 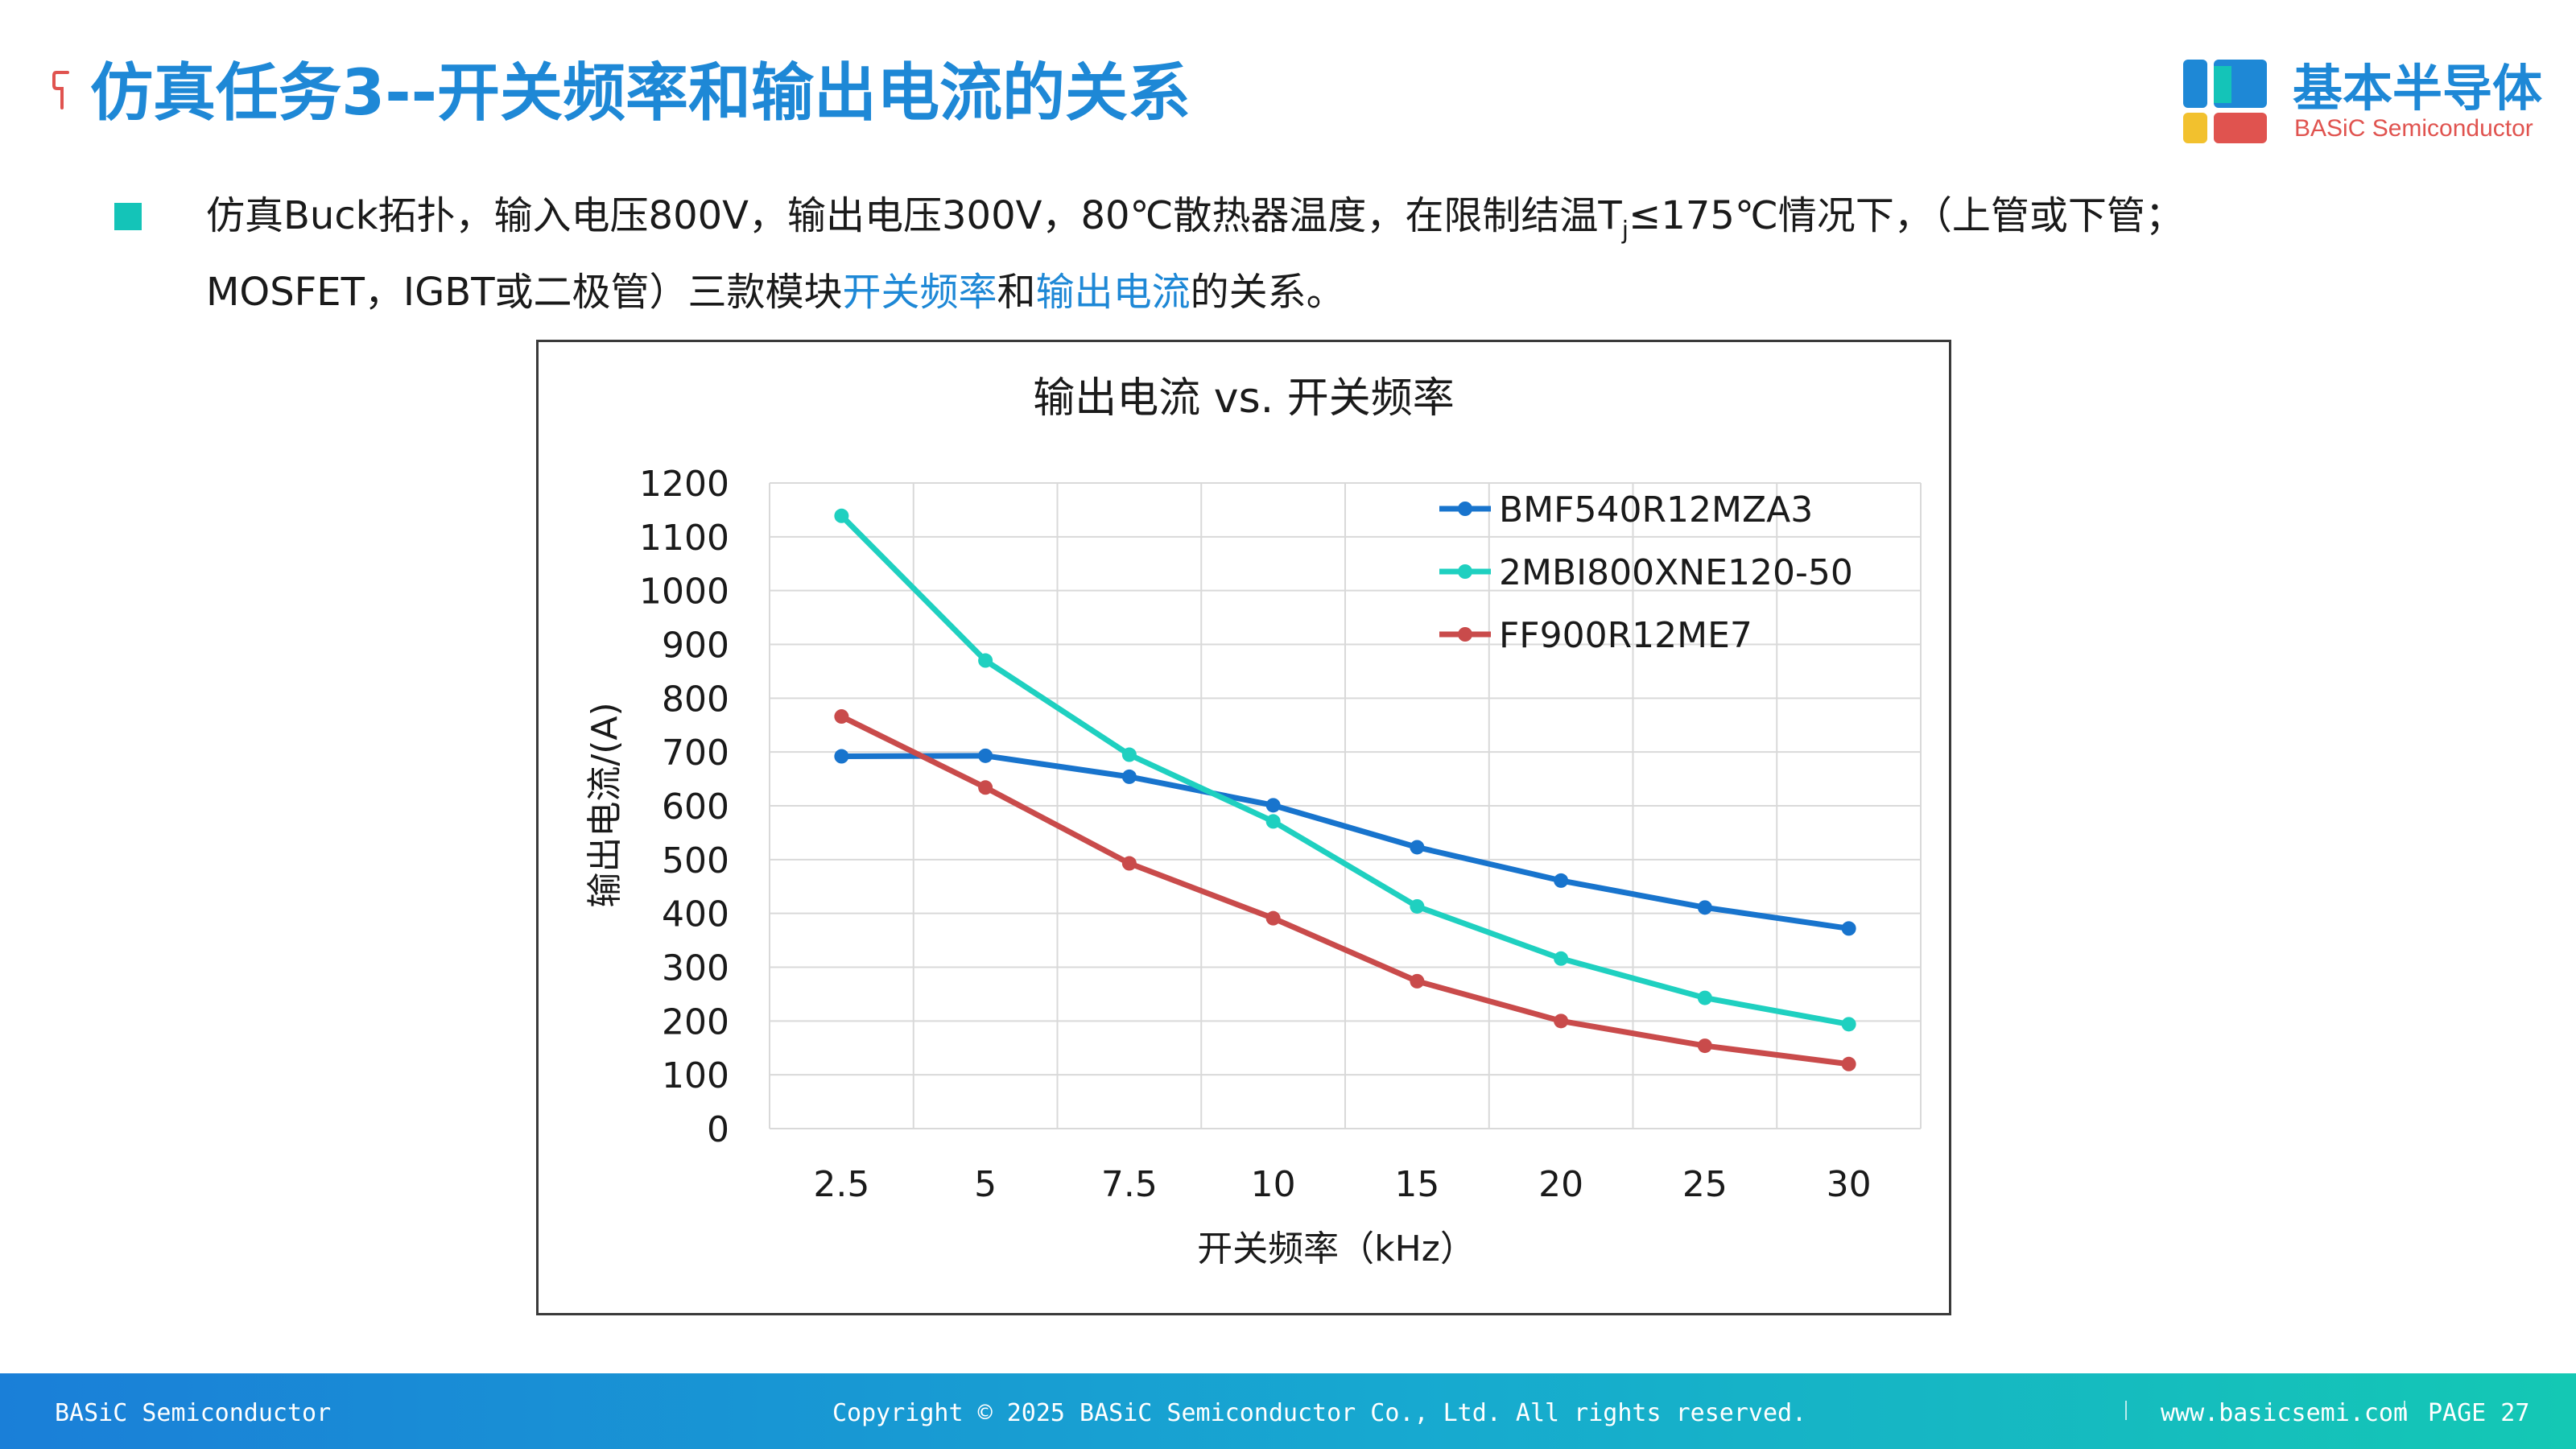 What do you see at coordinates (1625, 231) in the screenshot?
I see `desc-subscript: j` at bounding box center [1625, 231].